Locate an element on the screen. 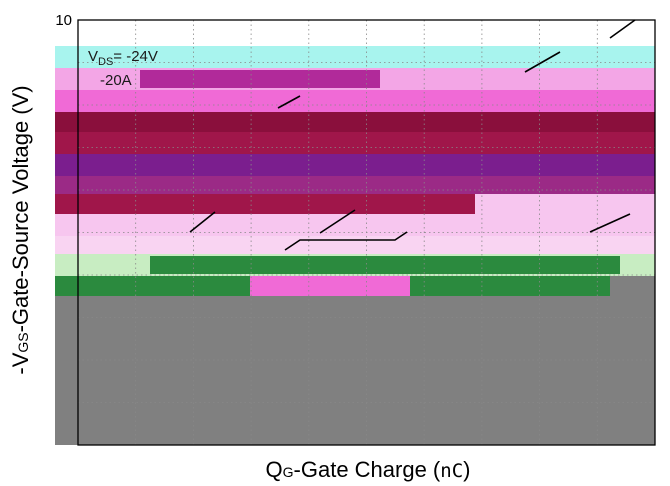 Image resolution: width=670 pixels, height=486 pixels. y-tick-labels: 10 is located at coordinates (63, 20).